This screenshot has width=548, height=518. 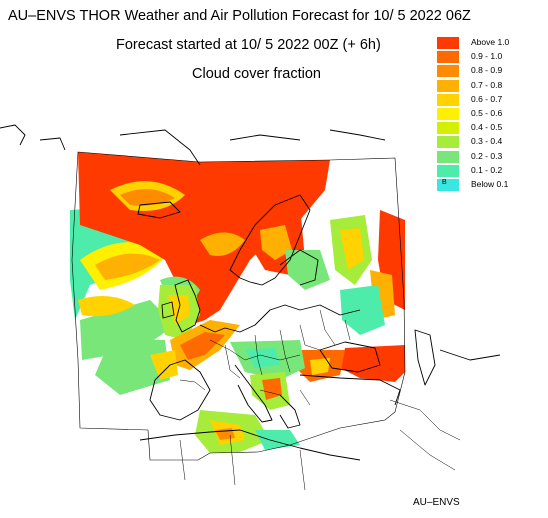 I want to click on legend-row: 0.1 - 0.2, so click(x=491, y=171).